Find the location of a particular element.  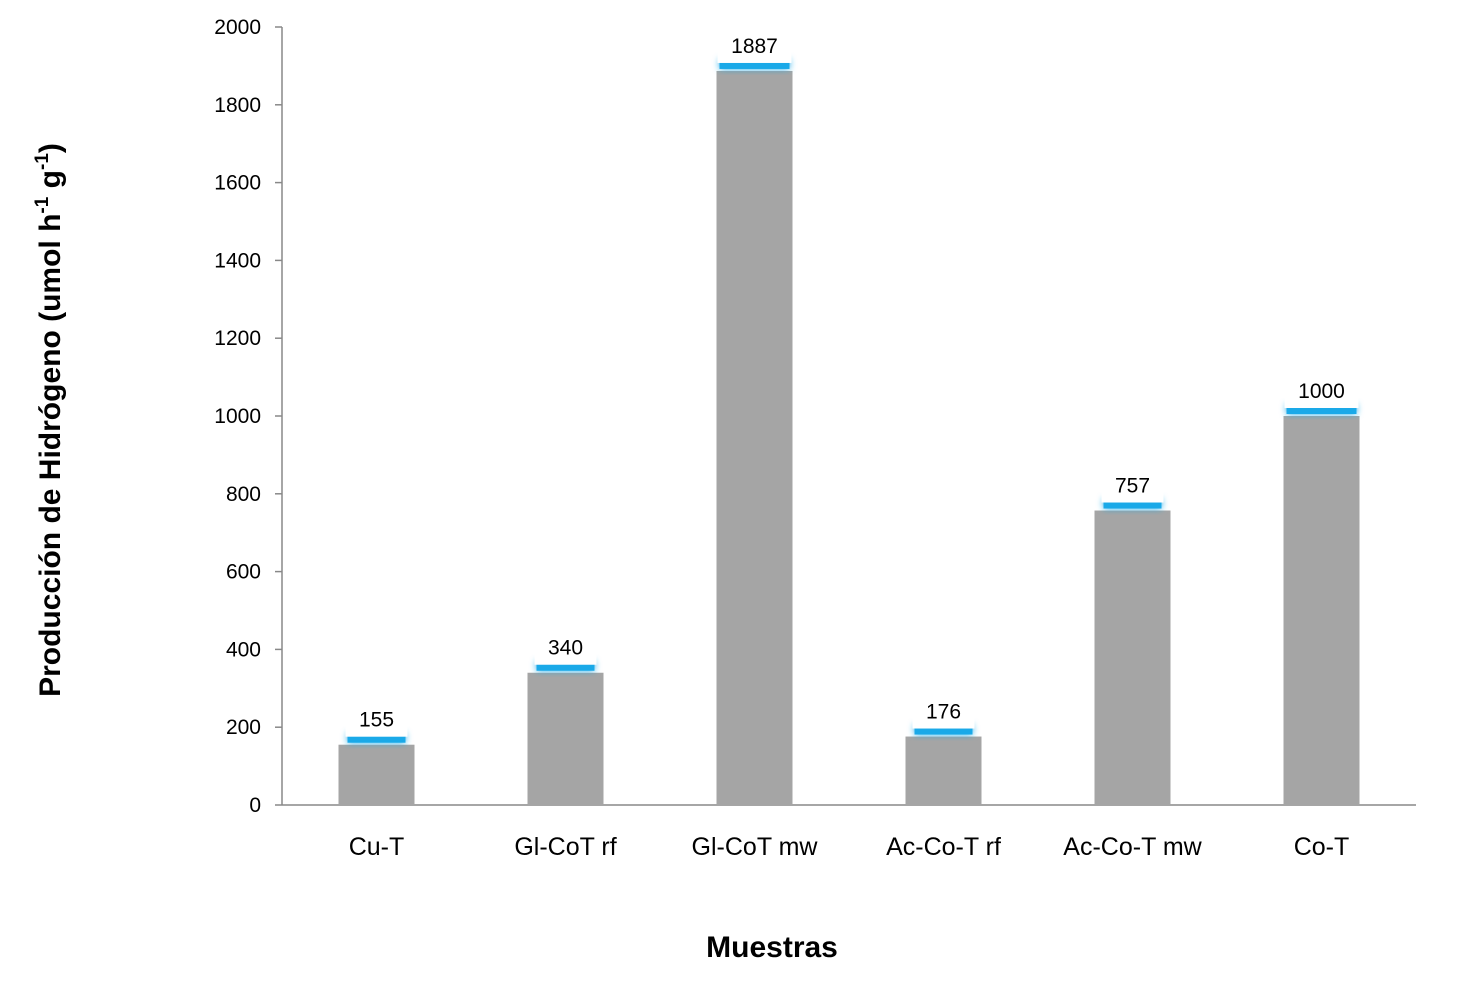

bar-cu-t is located at coordinates (376, 774).